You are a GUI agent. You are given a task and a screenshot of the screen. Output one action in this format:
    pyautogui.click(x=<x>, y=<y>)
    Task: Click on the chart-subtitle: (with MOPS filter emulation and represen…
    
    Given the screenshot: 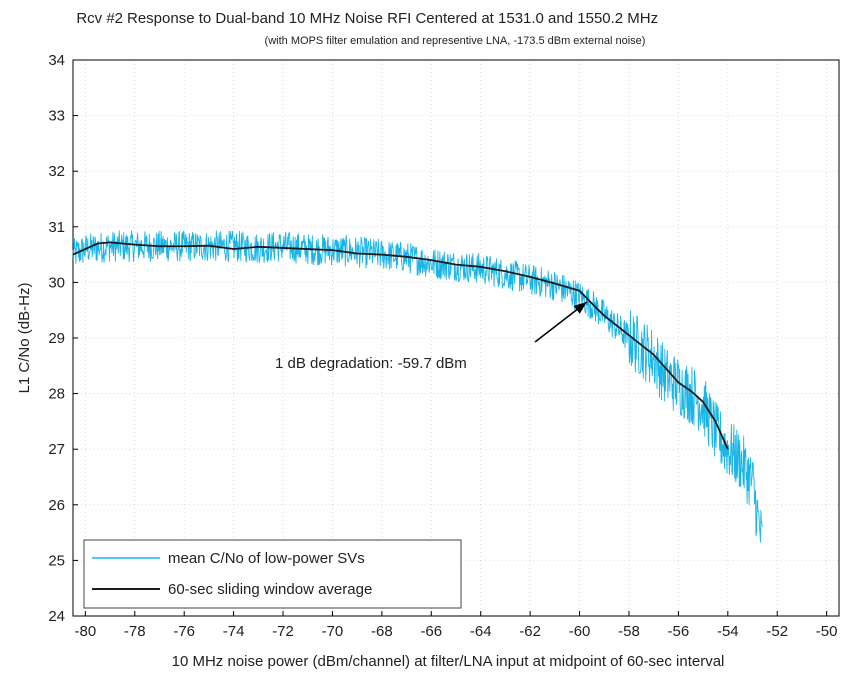 What is the action you would take?
    pyautogui.click(x=455, y=41)
    